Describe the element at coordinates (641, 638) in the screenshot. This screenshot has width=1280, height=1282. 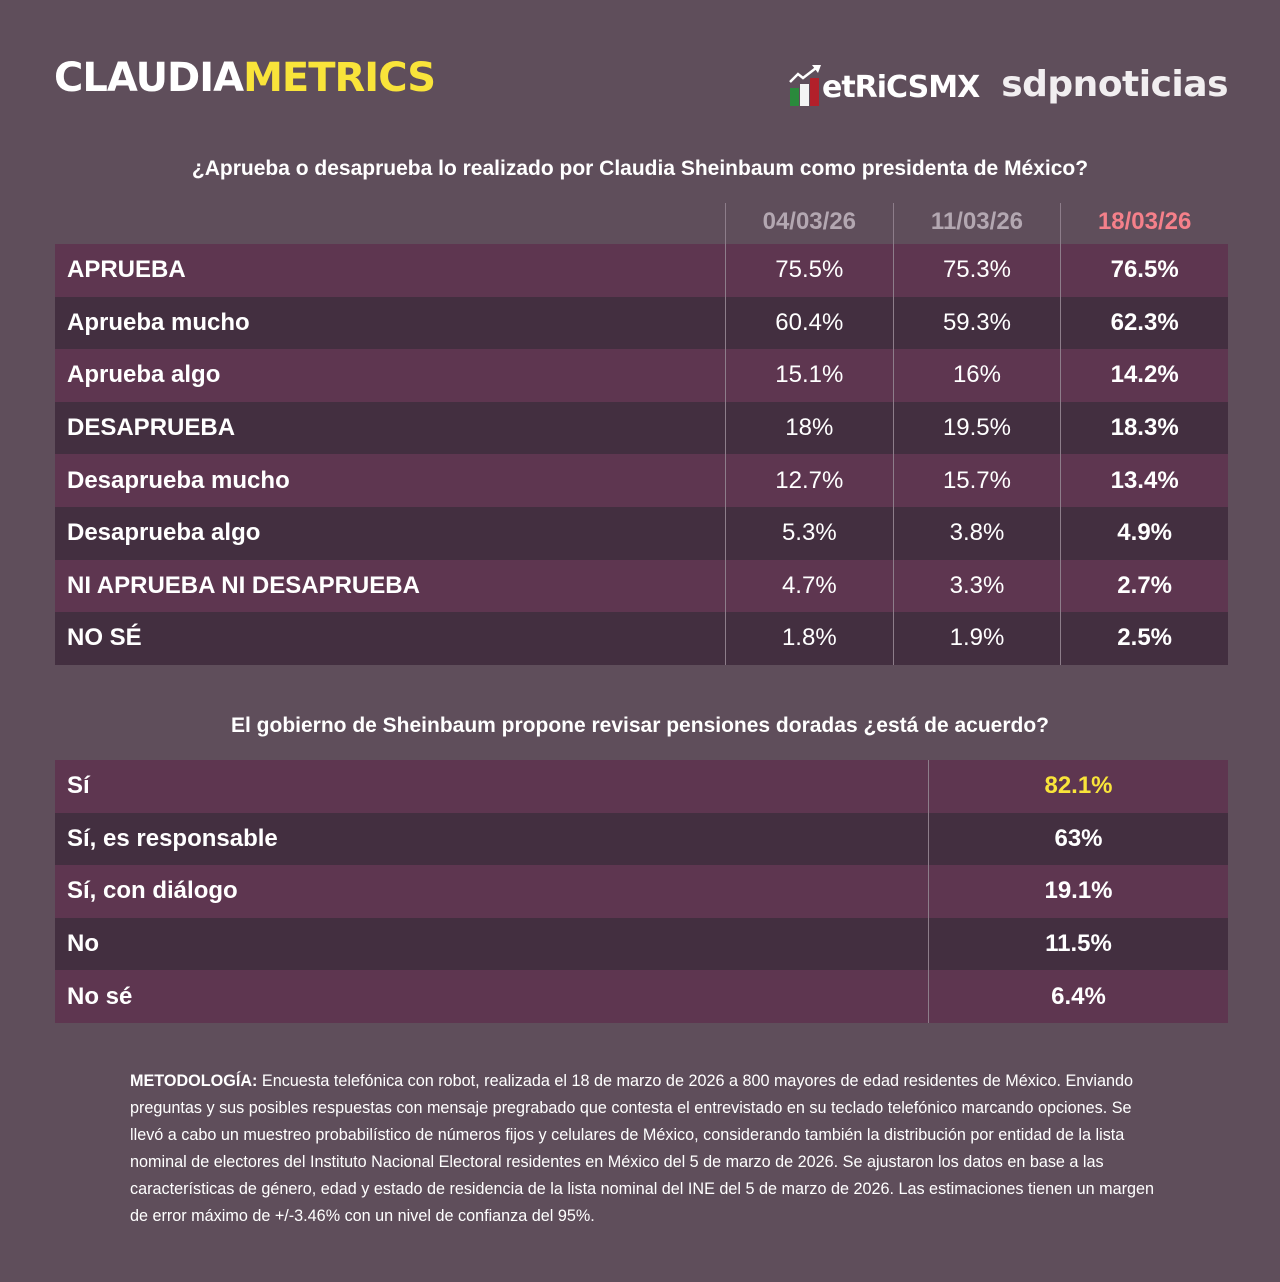
I see `table-row: NO SÉ 1.8% 1.9% 2.5%` at that location.